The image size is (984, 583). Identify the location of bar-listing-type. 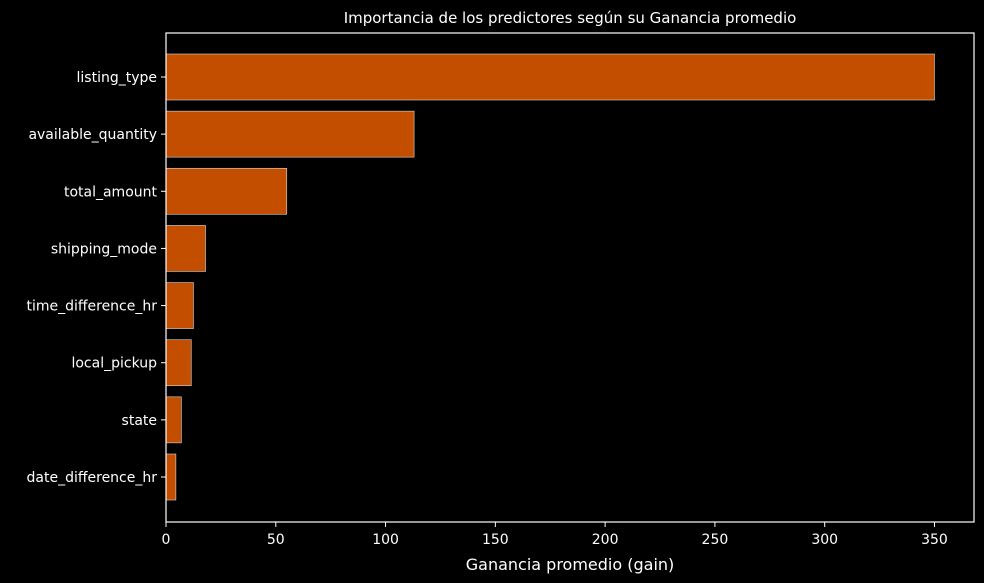
(550, 77).